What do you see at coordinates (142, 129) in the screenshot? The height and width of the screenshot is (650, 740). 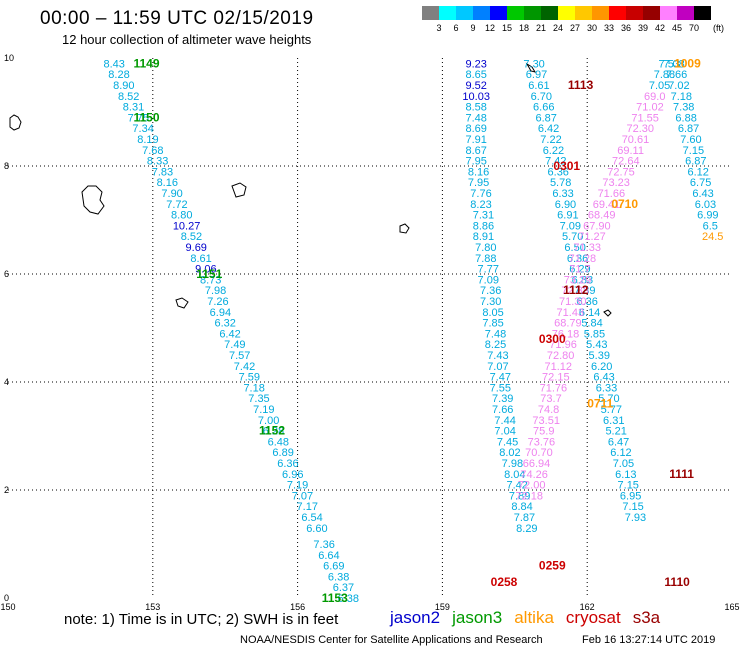 I see `swh-value-label: 7.34` at bounding box center [142, 129].